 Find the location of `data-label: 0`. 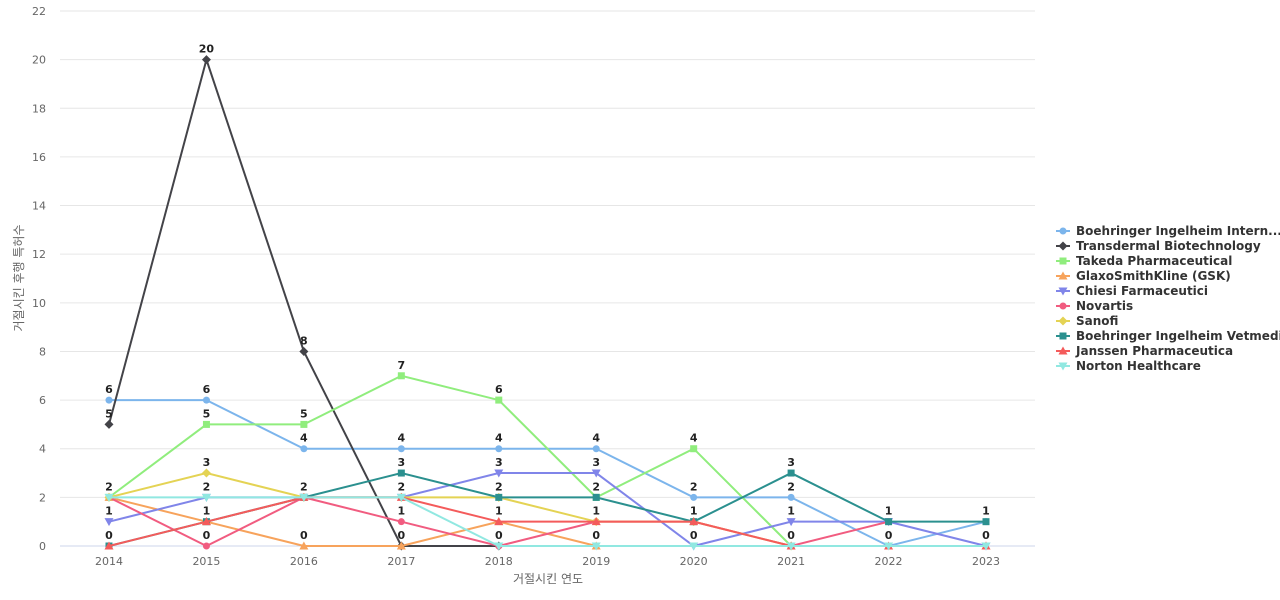

data-label: 0 is located at coordinates (109, 535).